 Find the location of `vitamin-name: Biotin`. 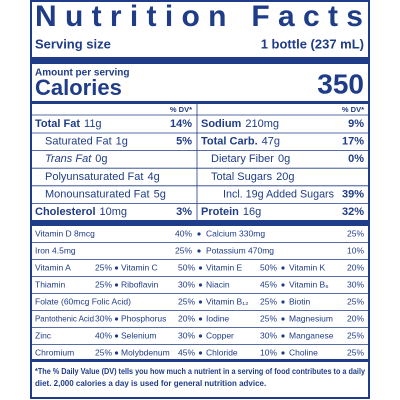

vitamin-name: Biotin is located at coordinates (300, 301).